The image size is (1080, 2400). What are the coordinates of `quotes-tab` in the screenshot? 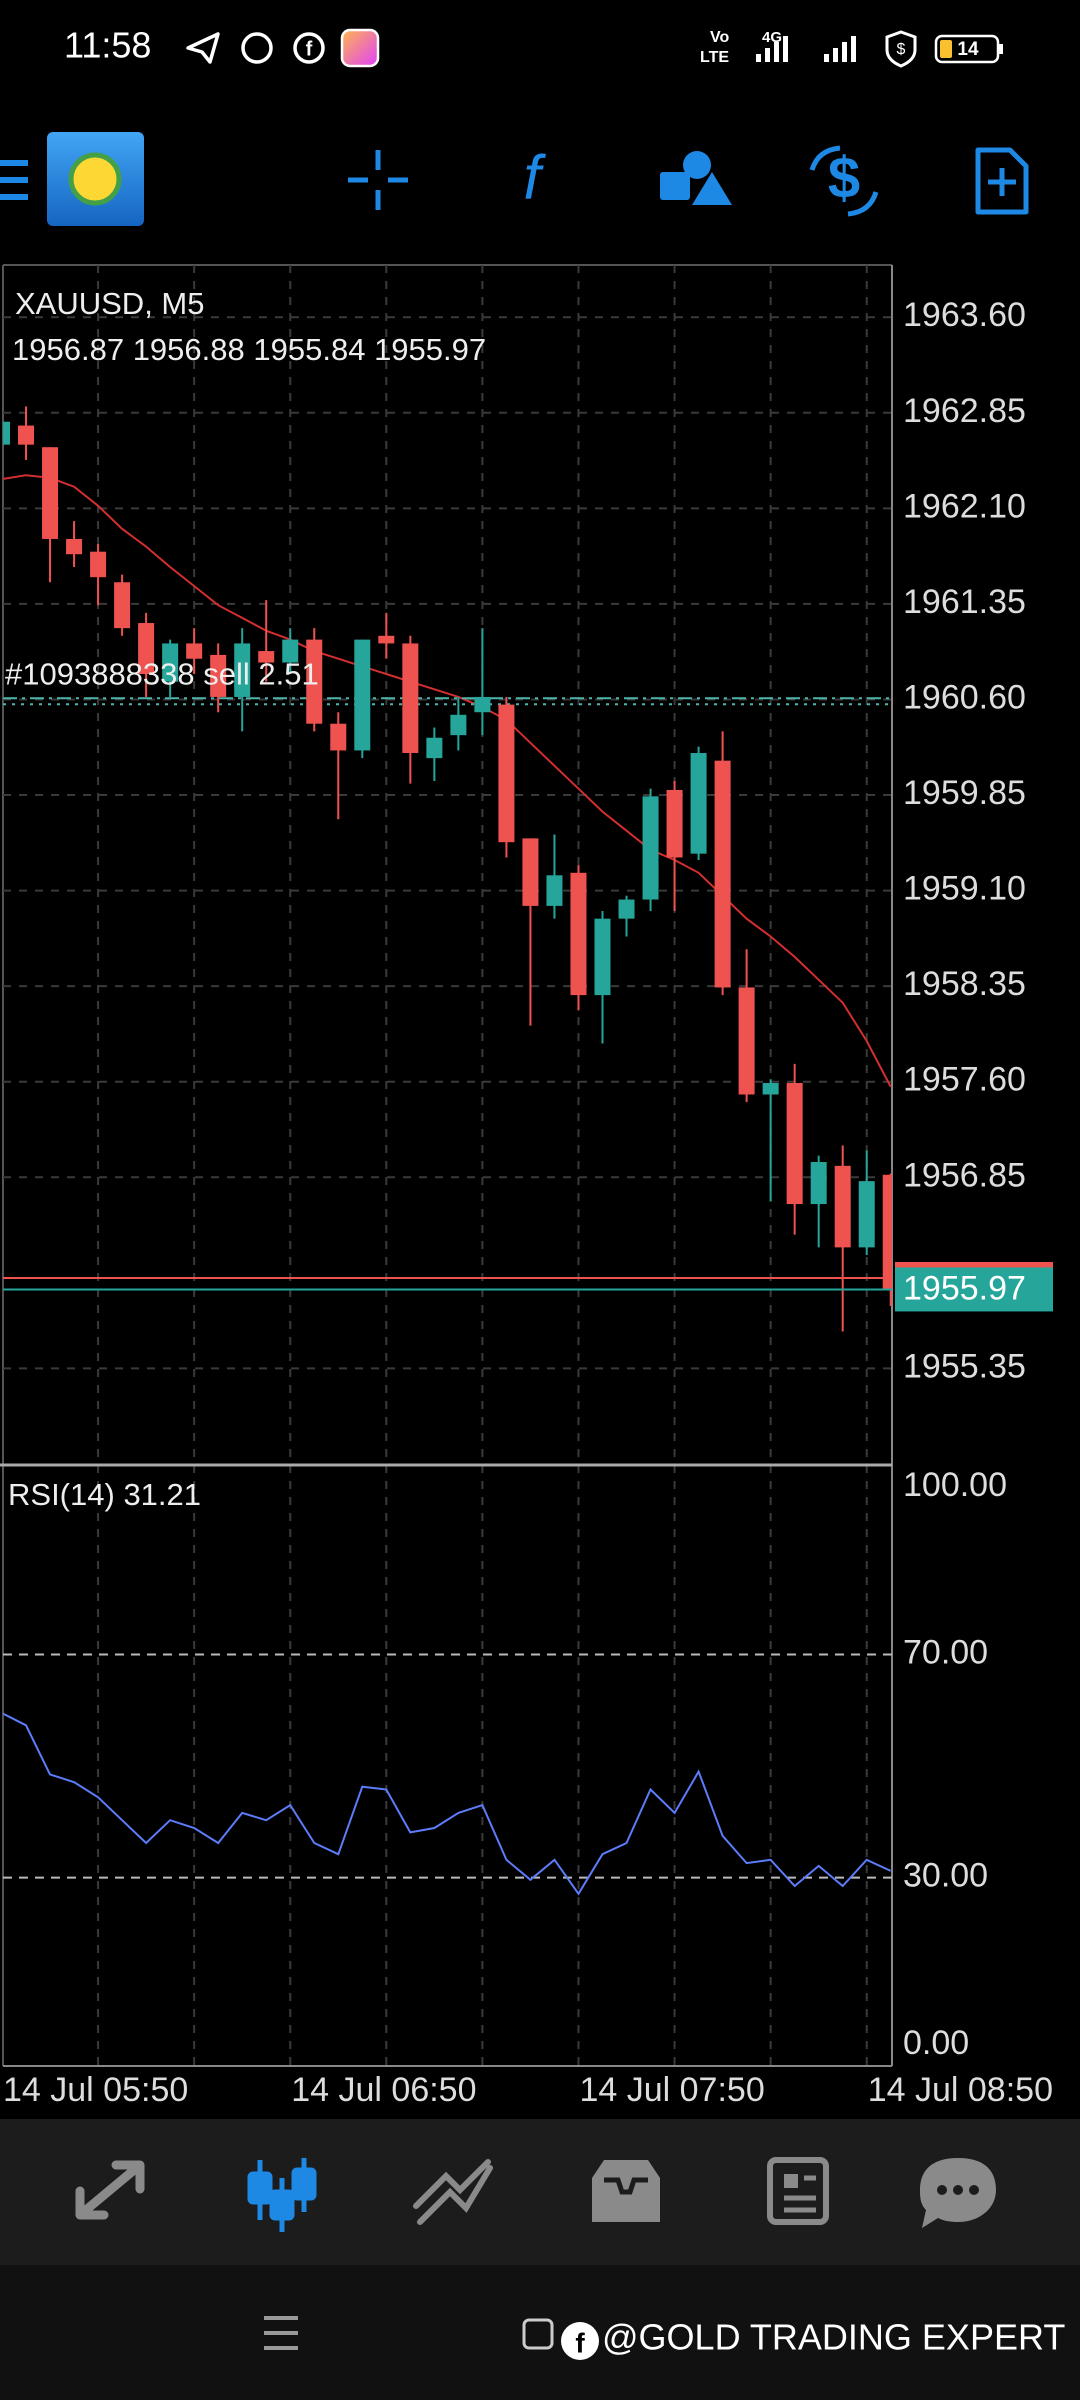 It's located at (110, 2190).